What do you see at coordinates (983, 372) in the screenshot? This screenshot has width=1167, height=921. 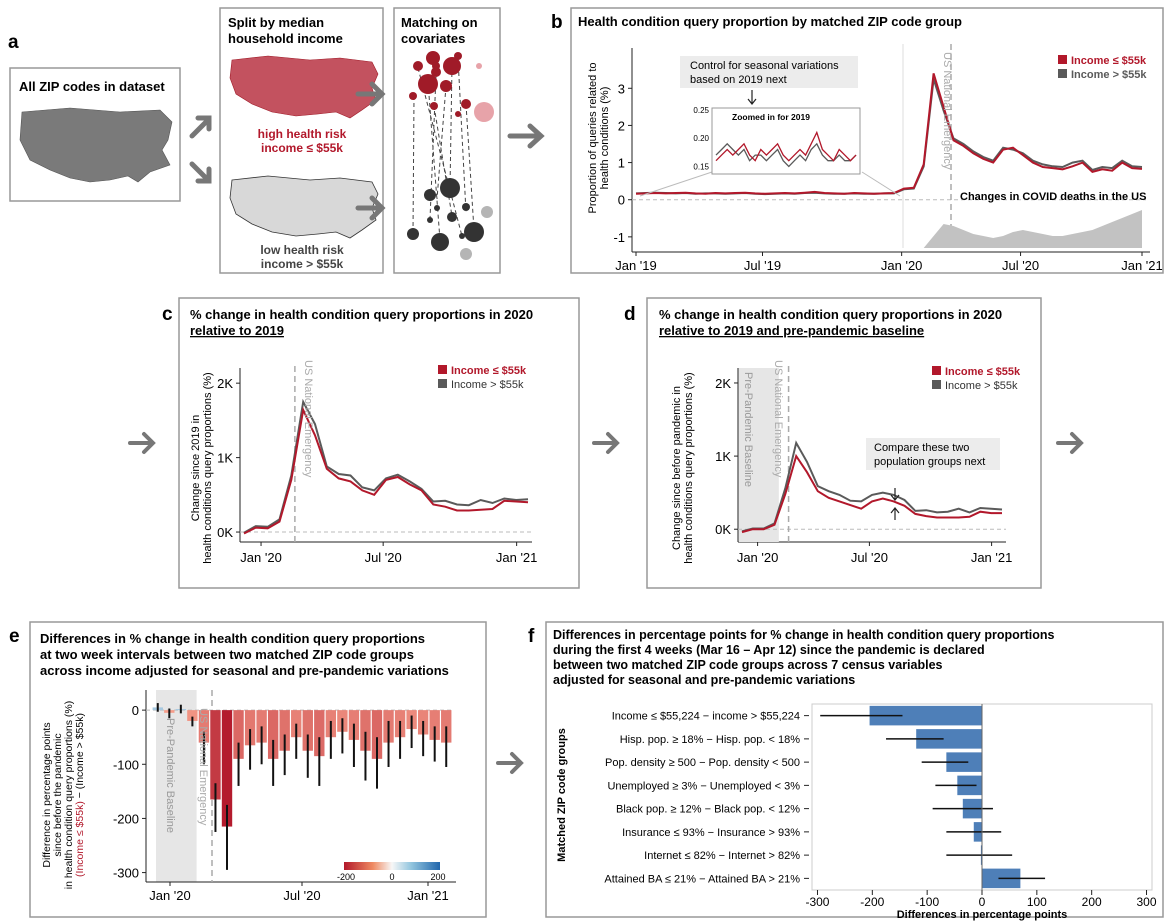 I see `legend-label-low: Income ≤ $55k` at bounding box center [983, 372].